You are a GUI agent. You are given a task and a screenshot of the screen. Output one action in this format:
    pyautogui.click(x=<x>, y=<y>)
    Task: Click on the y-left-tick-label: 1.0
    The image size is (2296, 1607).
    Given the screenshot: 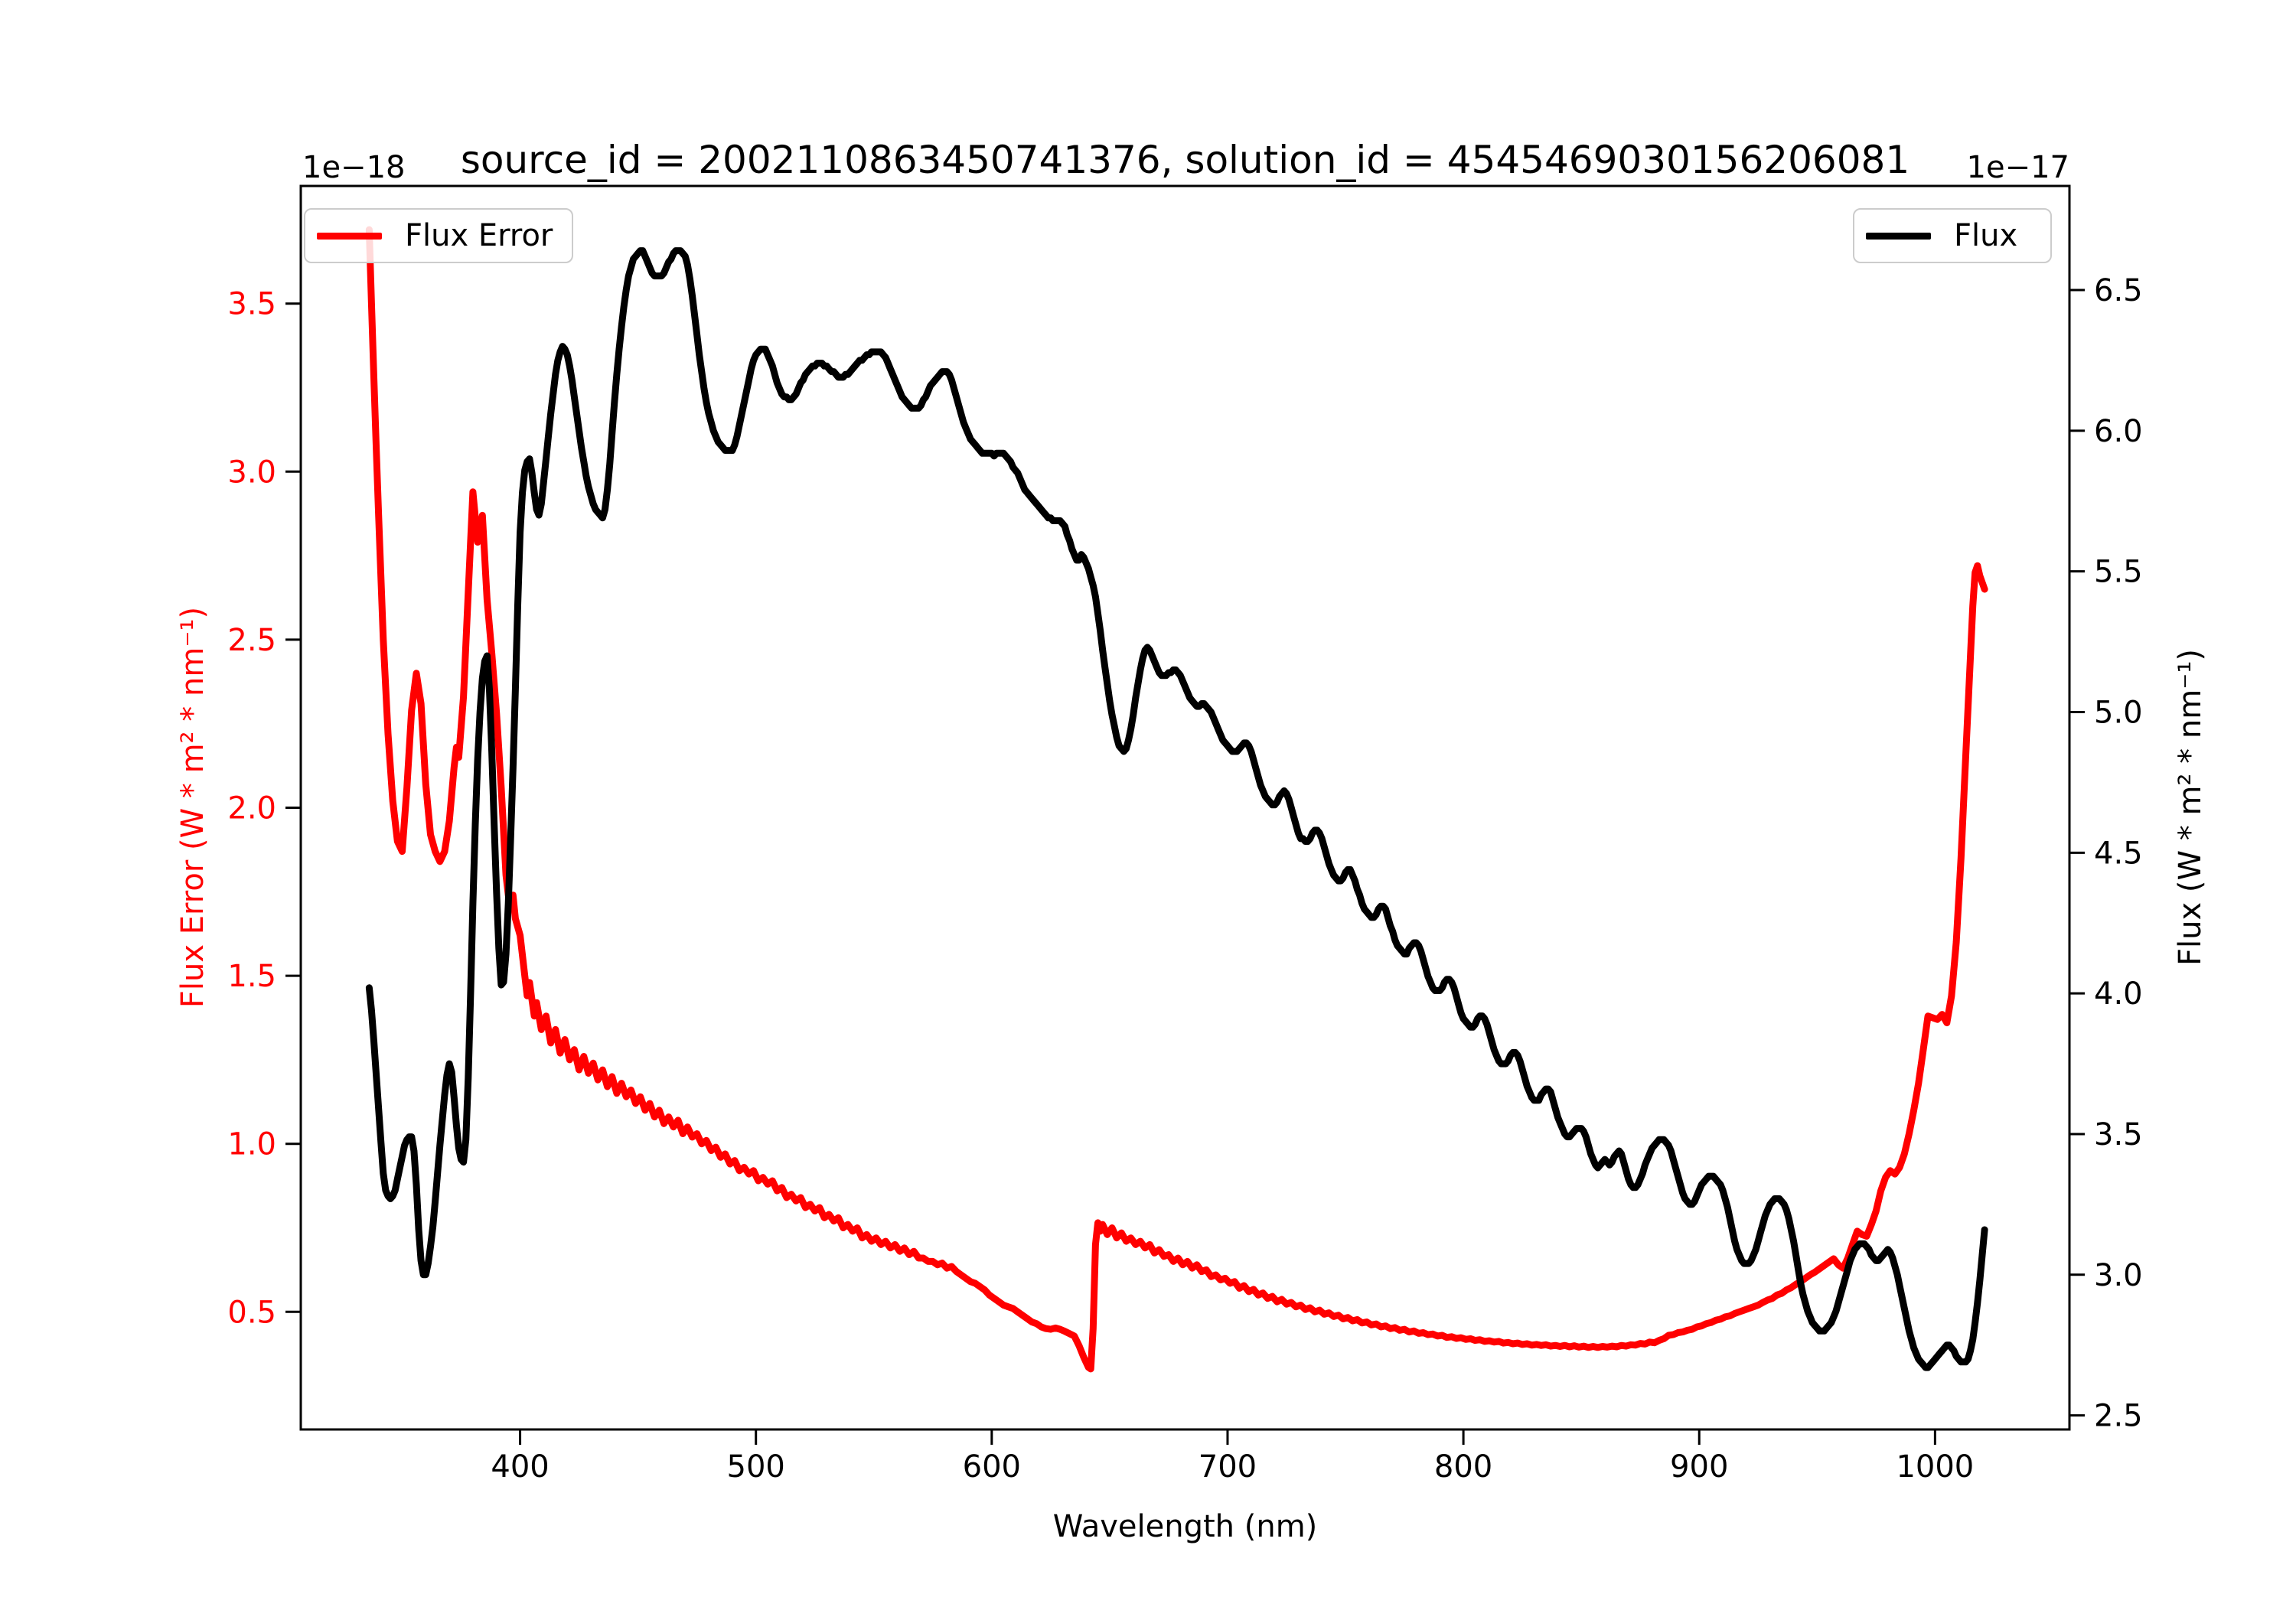 What is the action you would take?
    pyautogui.click(x=251, y=1144)
    